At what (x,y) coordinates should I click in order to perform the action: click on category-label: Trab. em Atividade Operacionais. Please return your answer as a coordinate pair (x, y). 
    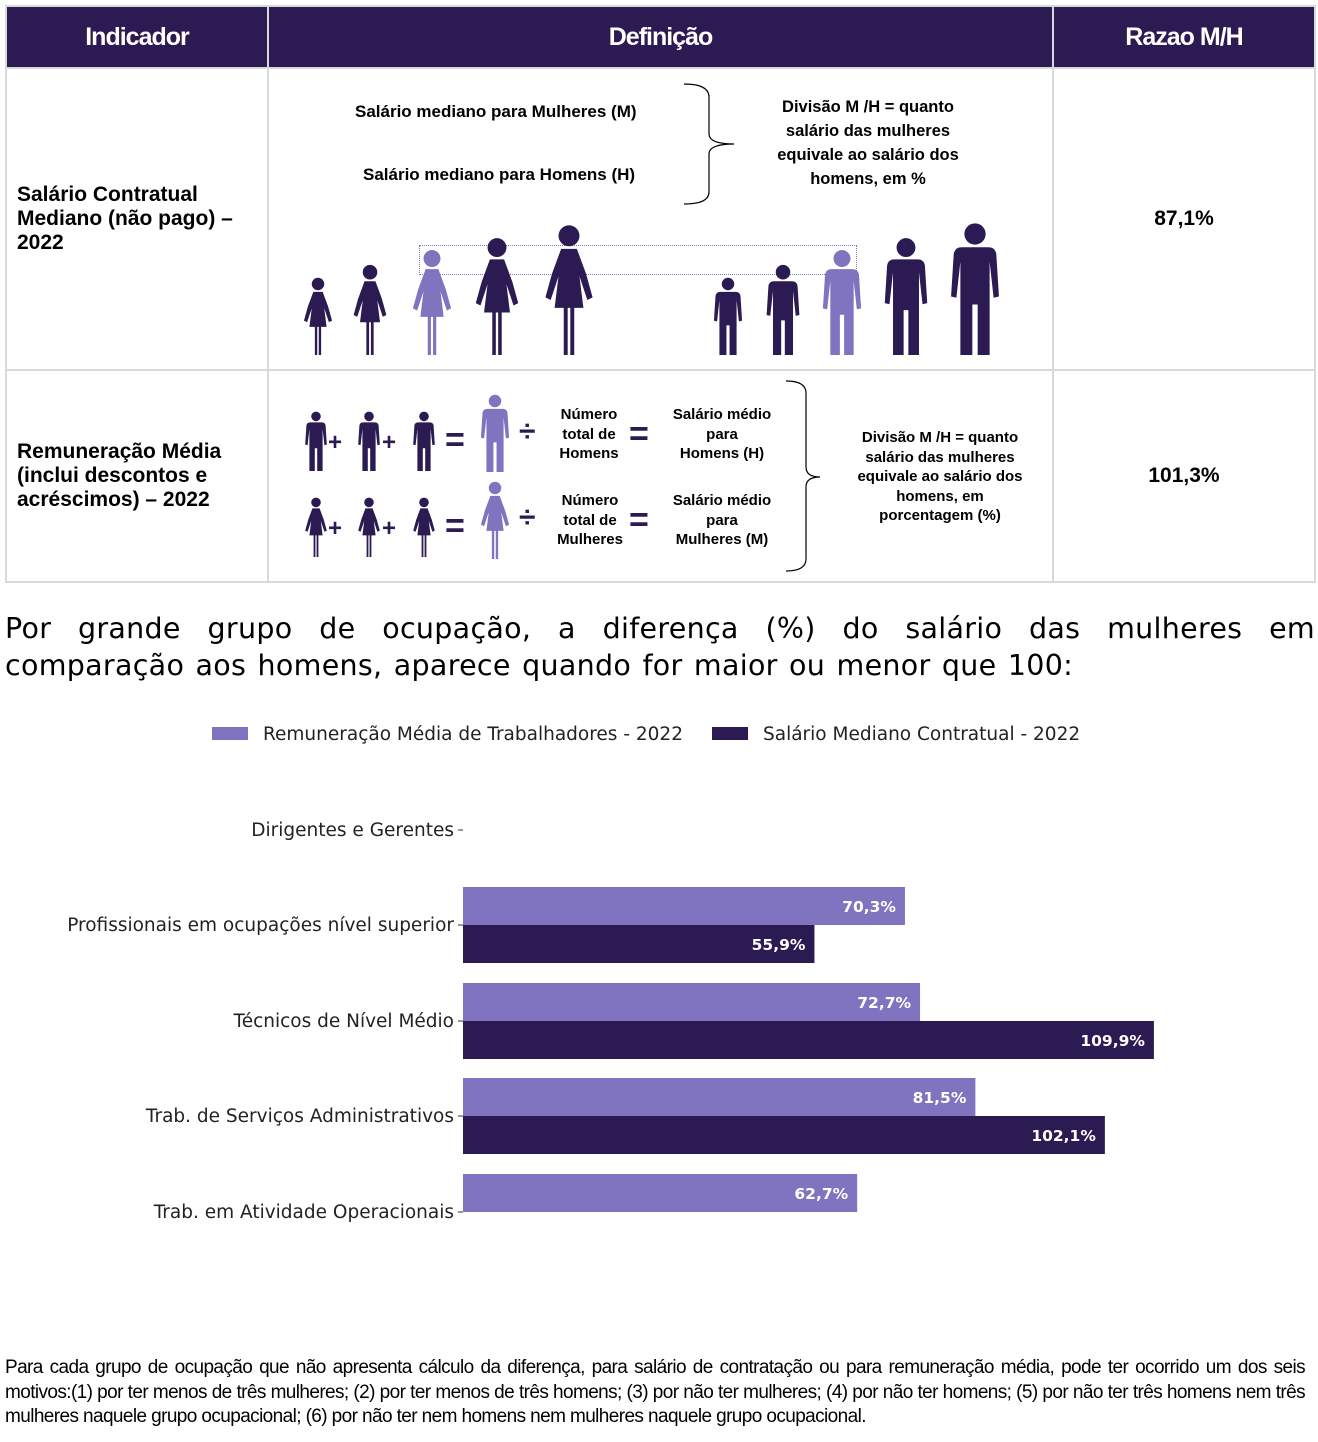
    Looking at the image, I should click on (303, 1212).